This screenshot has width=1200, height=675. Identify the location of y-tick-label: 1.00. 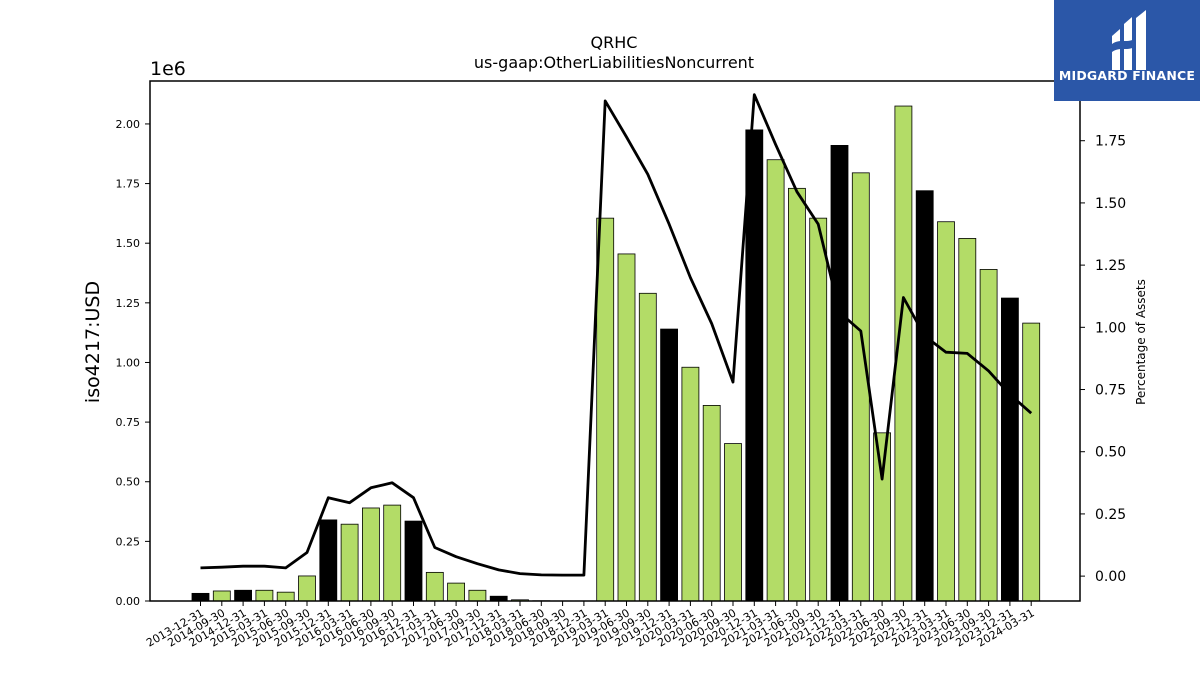
(128, 362).